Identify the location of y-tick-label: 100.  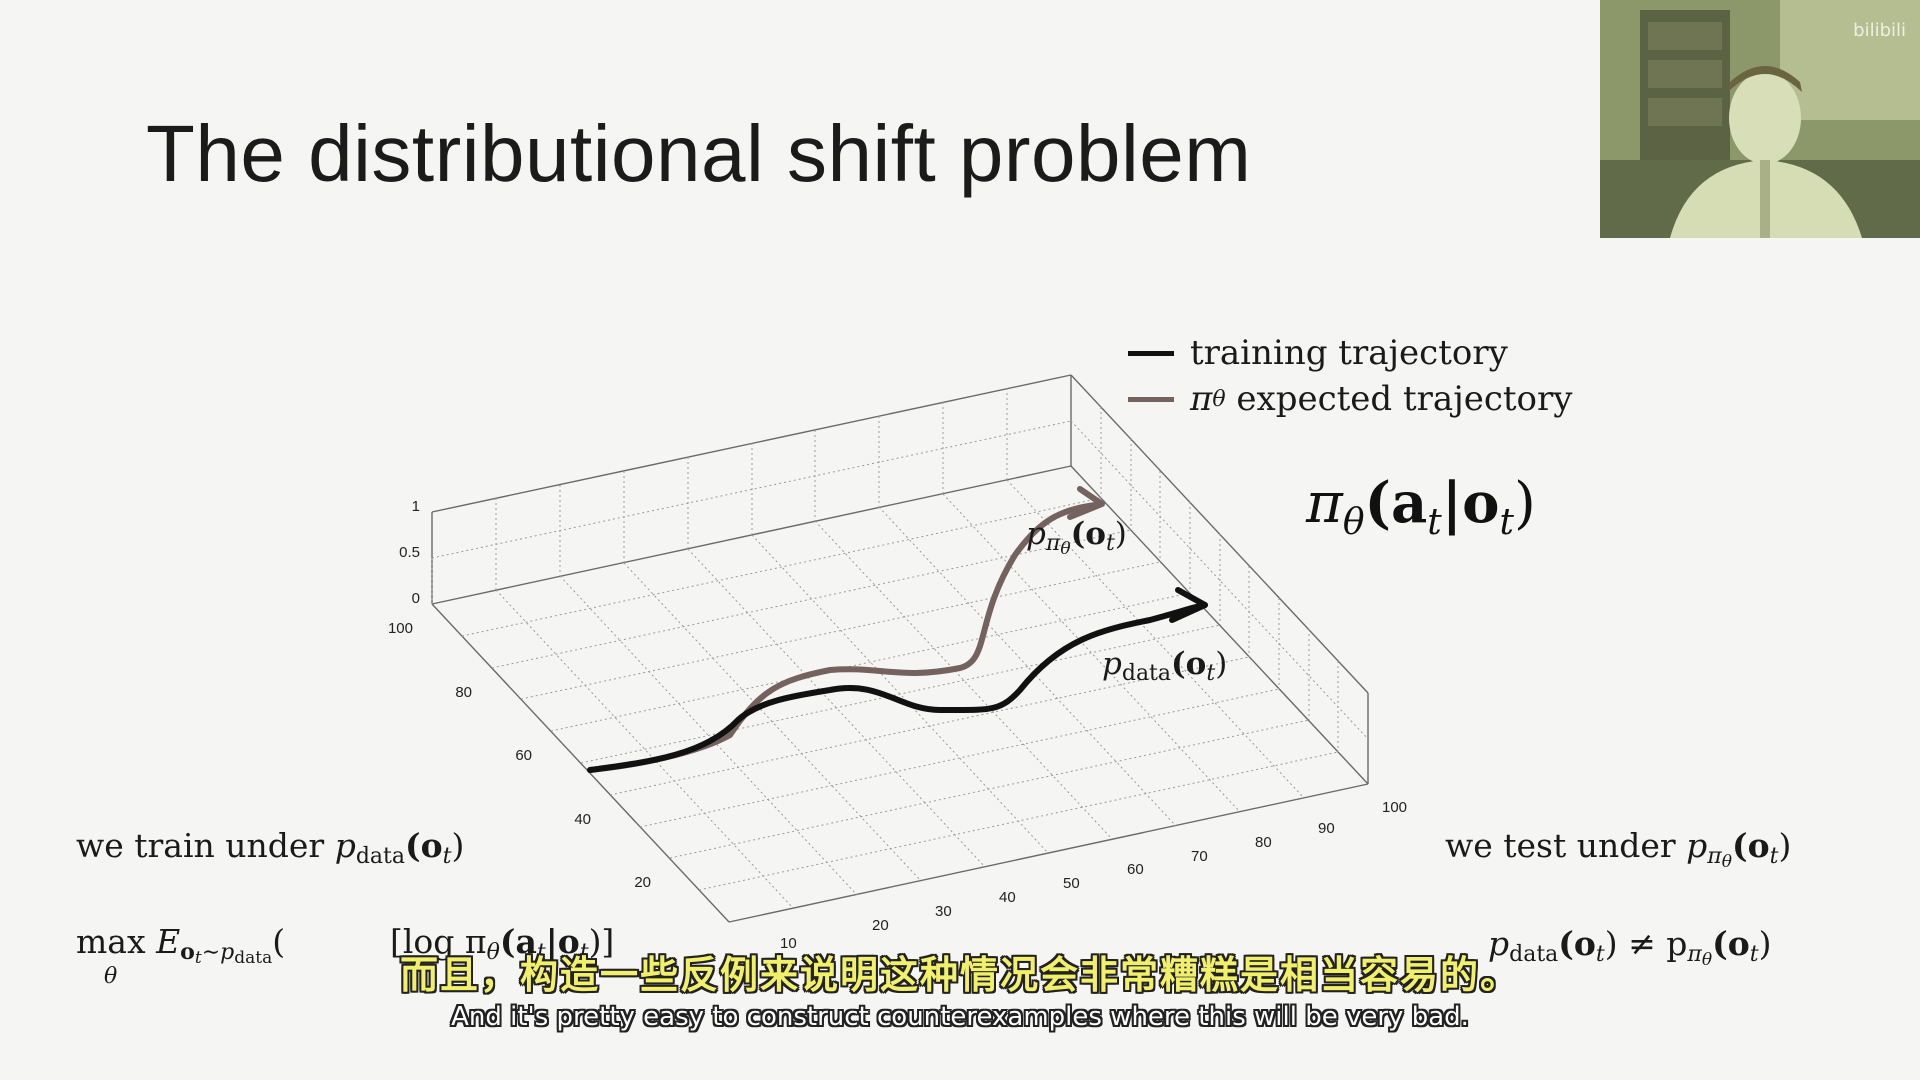
(400, 628).